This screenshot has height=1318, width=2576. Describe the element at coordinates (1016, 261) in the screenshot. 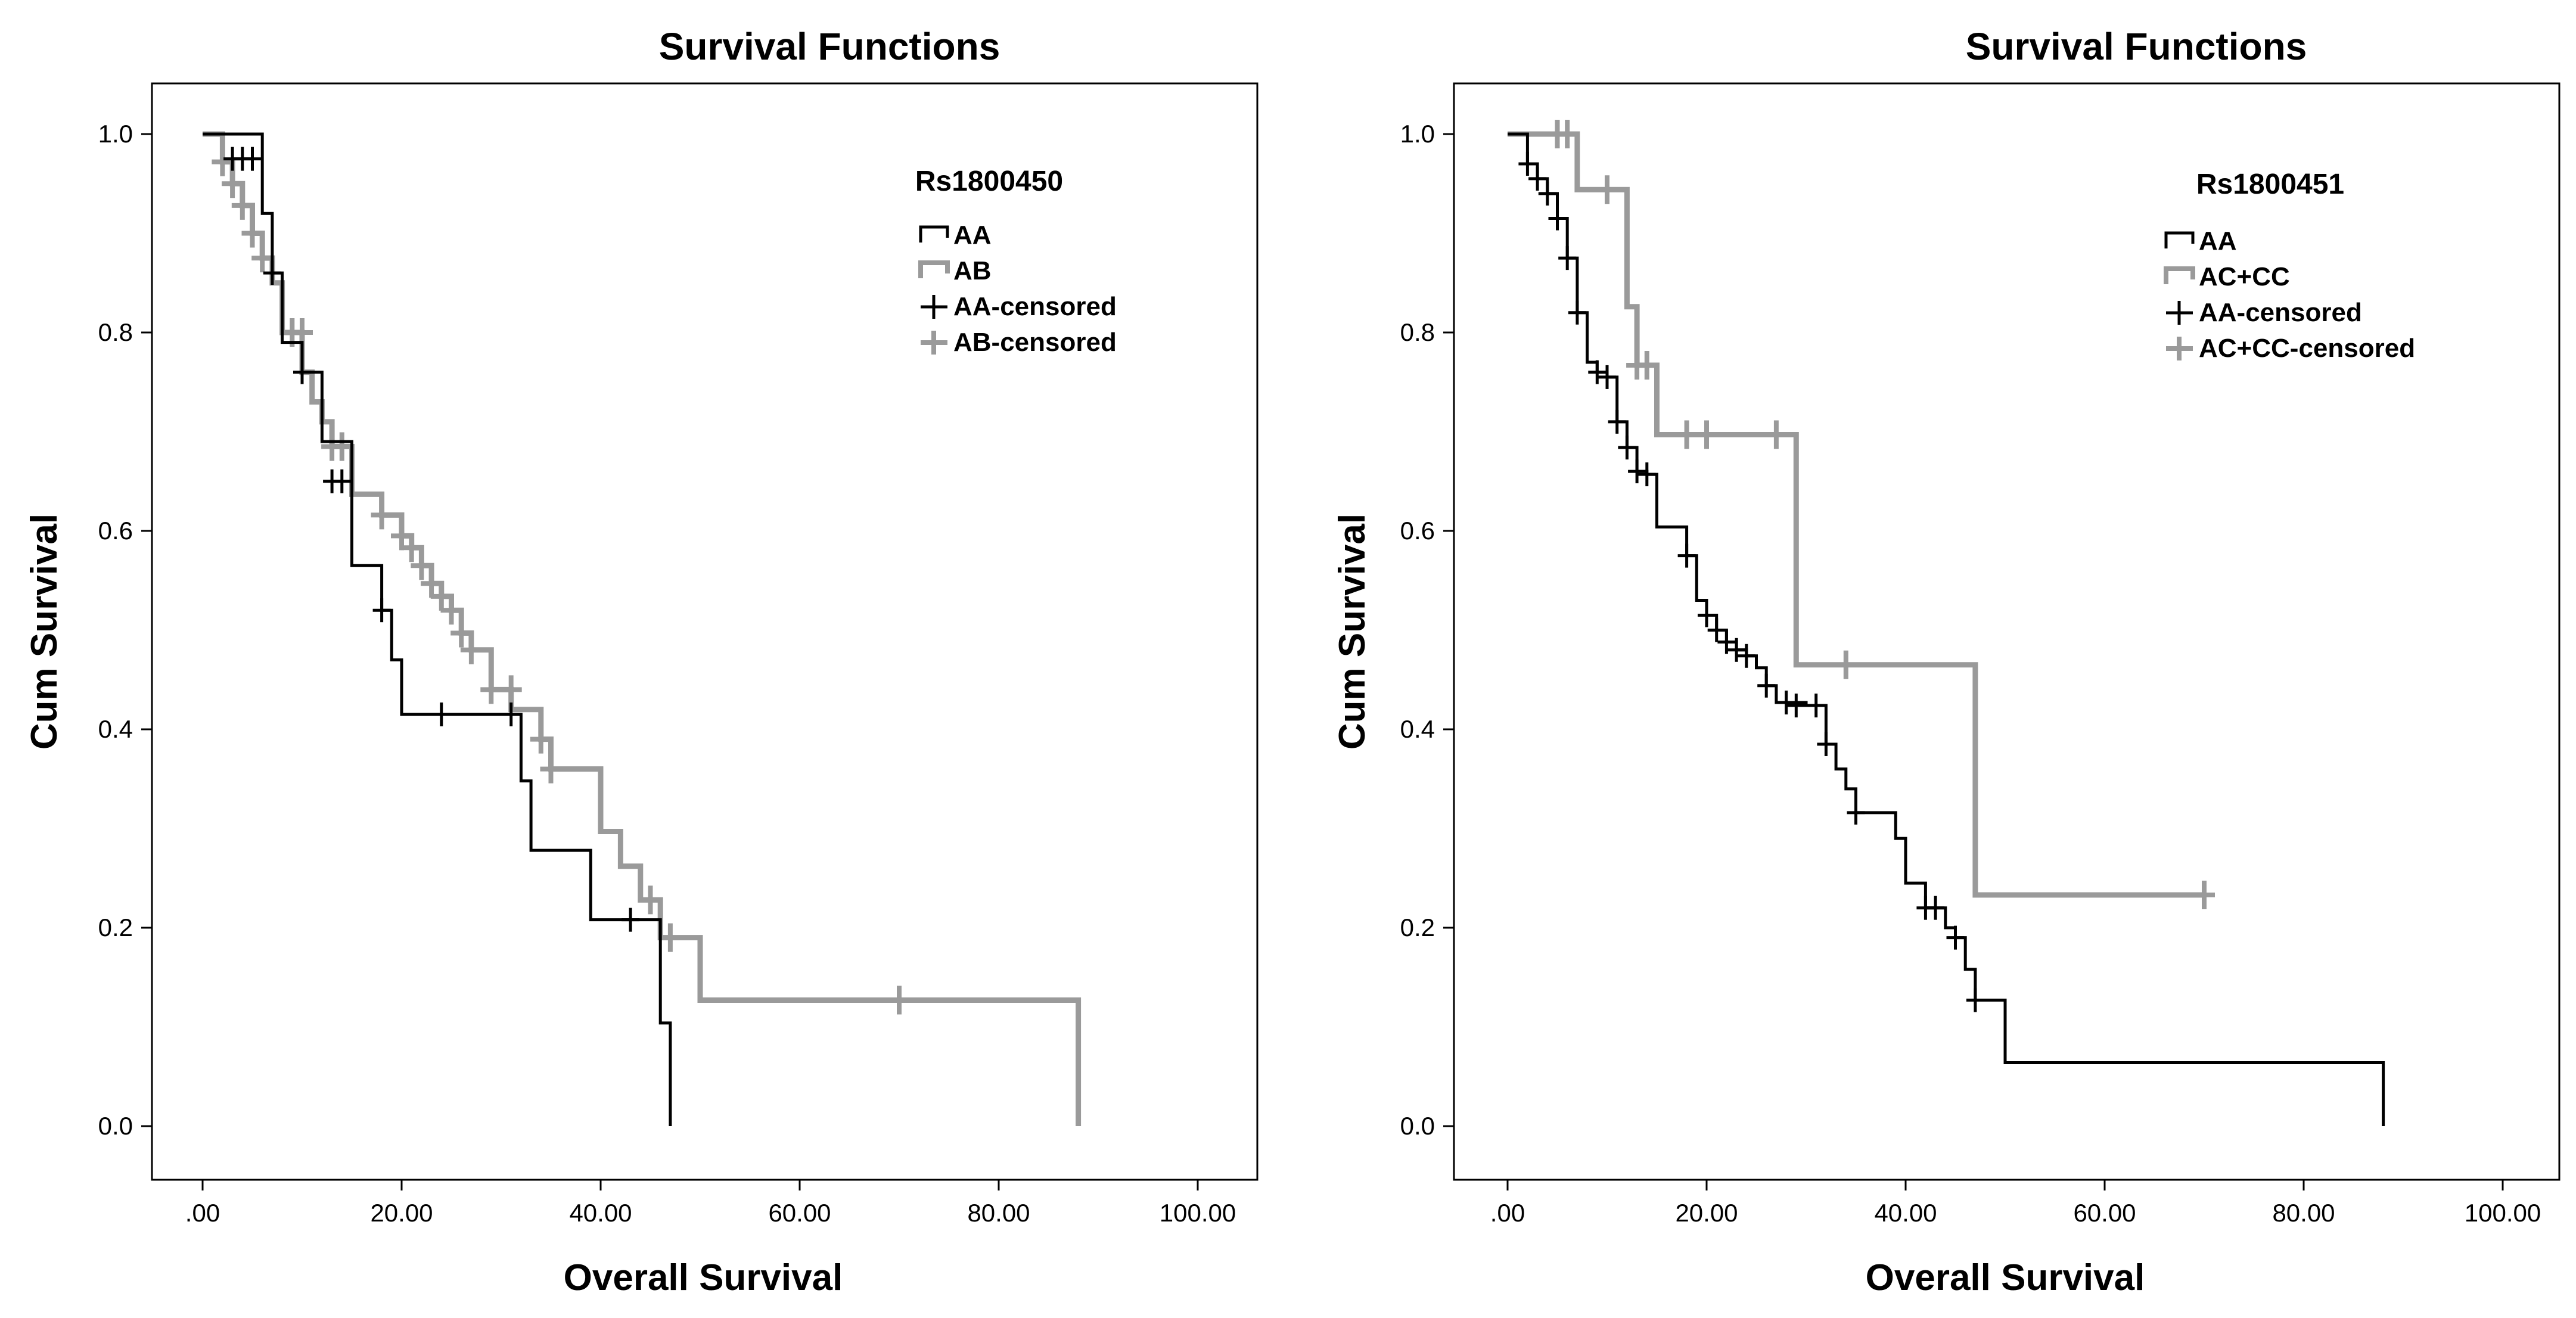

I see `legend: Rs1800450 AA AB AA-censored AB-censored` at that location.